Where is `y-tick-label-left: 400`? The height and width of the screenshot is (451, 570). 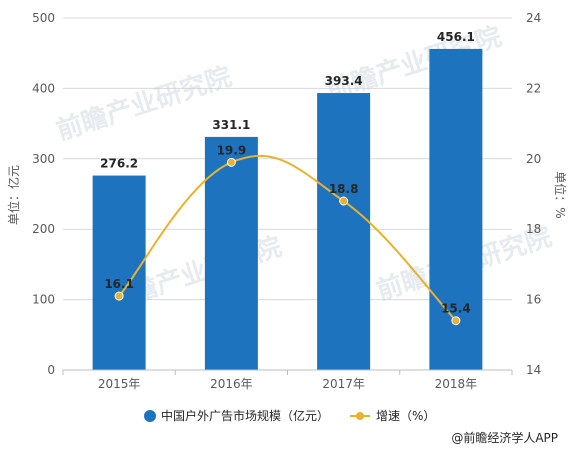 y-tick-label-left: 400 is located at coordinates (43, 88).